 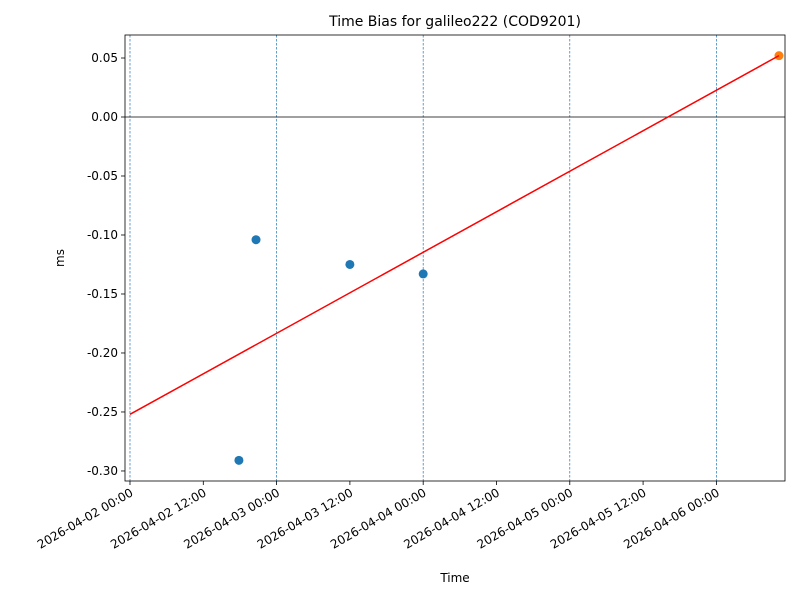 I want to click on y-tick-label: -0.25, so click(x=102, y=412).